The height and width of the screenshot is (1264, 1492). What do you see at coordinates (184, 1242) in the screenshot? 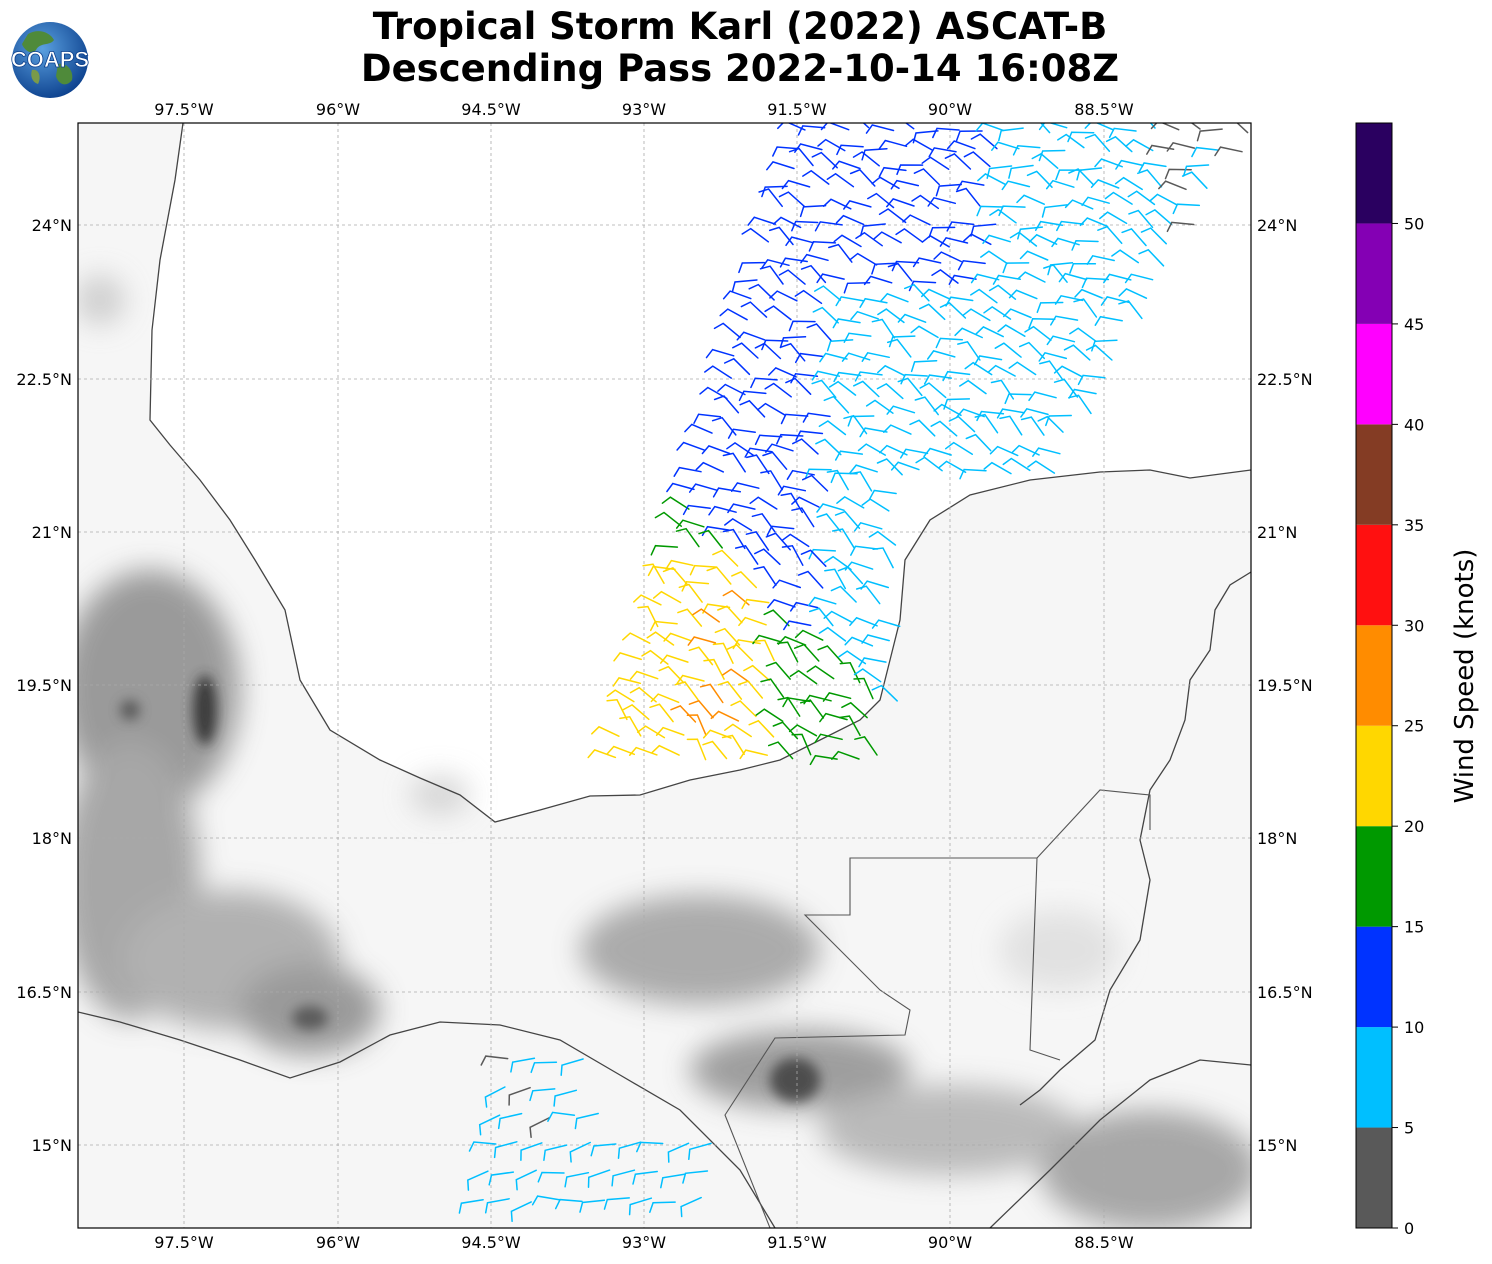
I see `lon-label-bottom: 97.5°W` at bounding box center [184, 1242].